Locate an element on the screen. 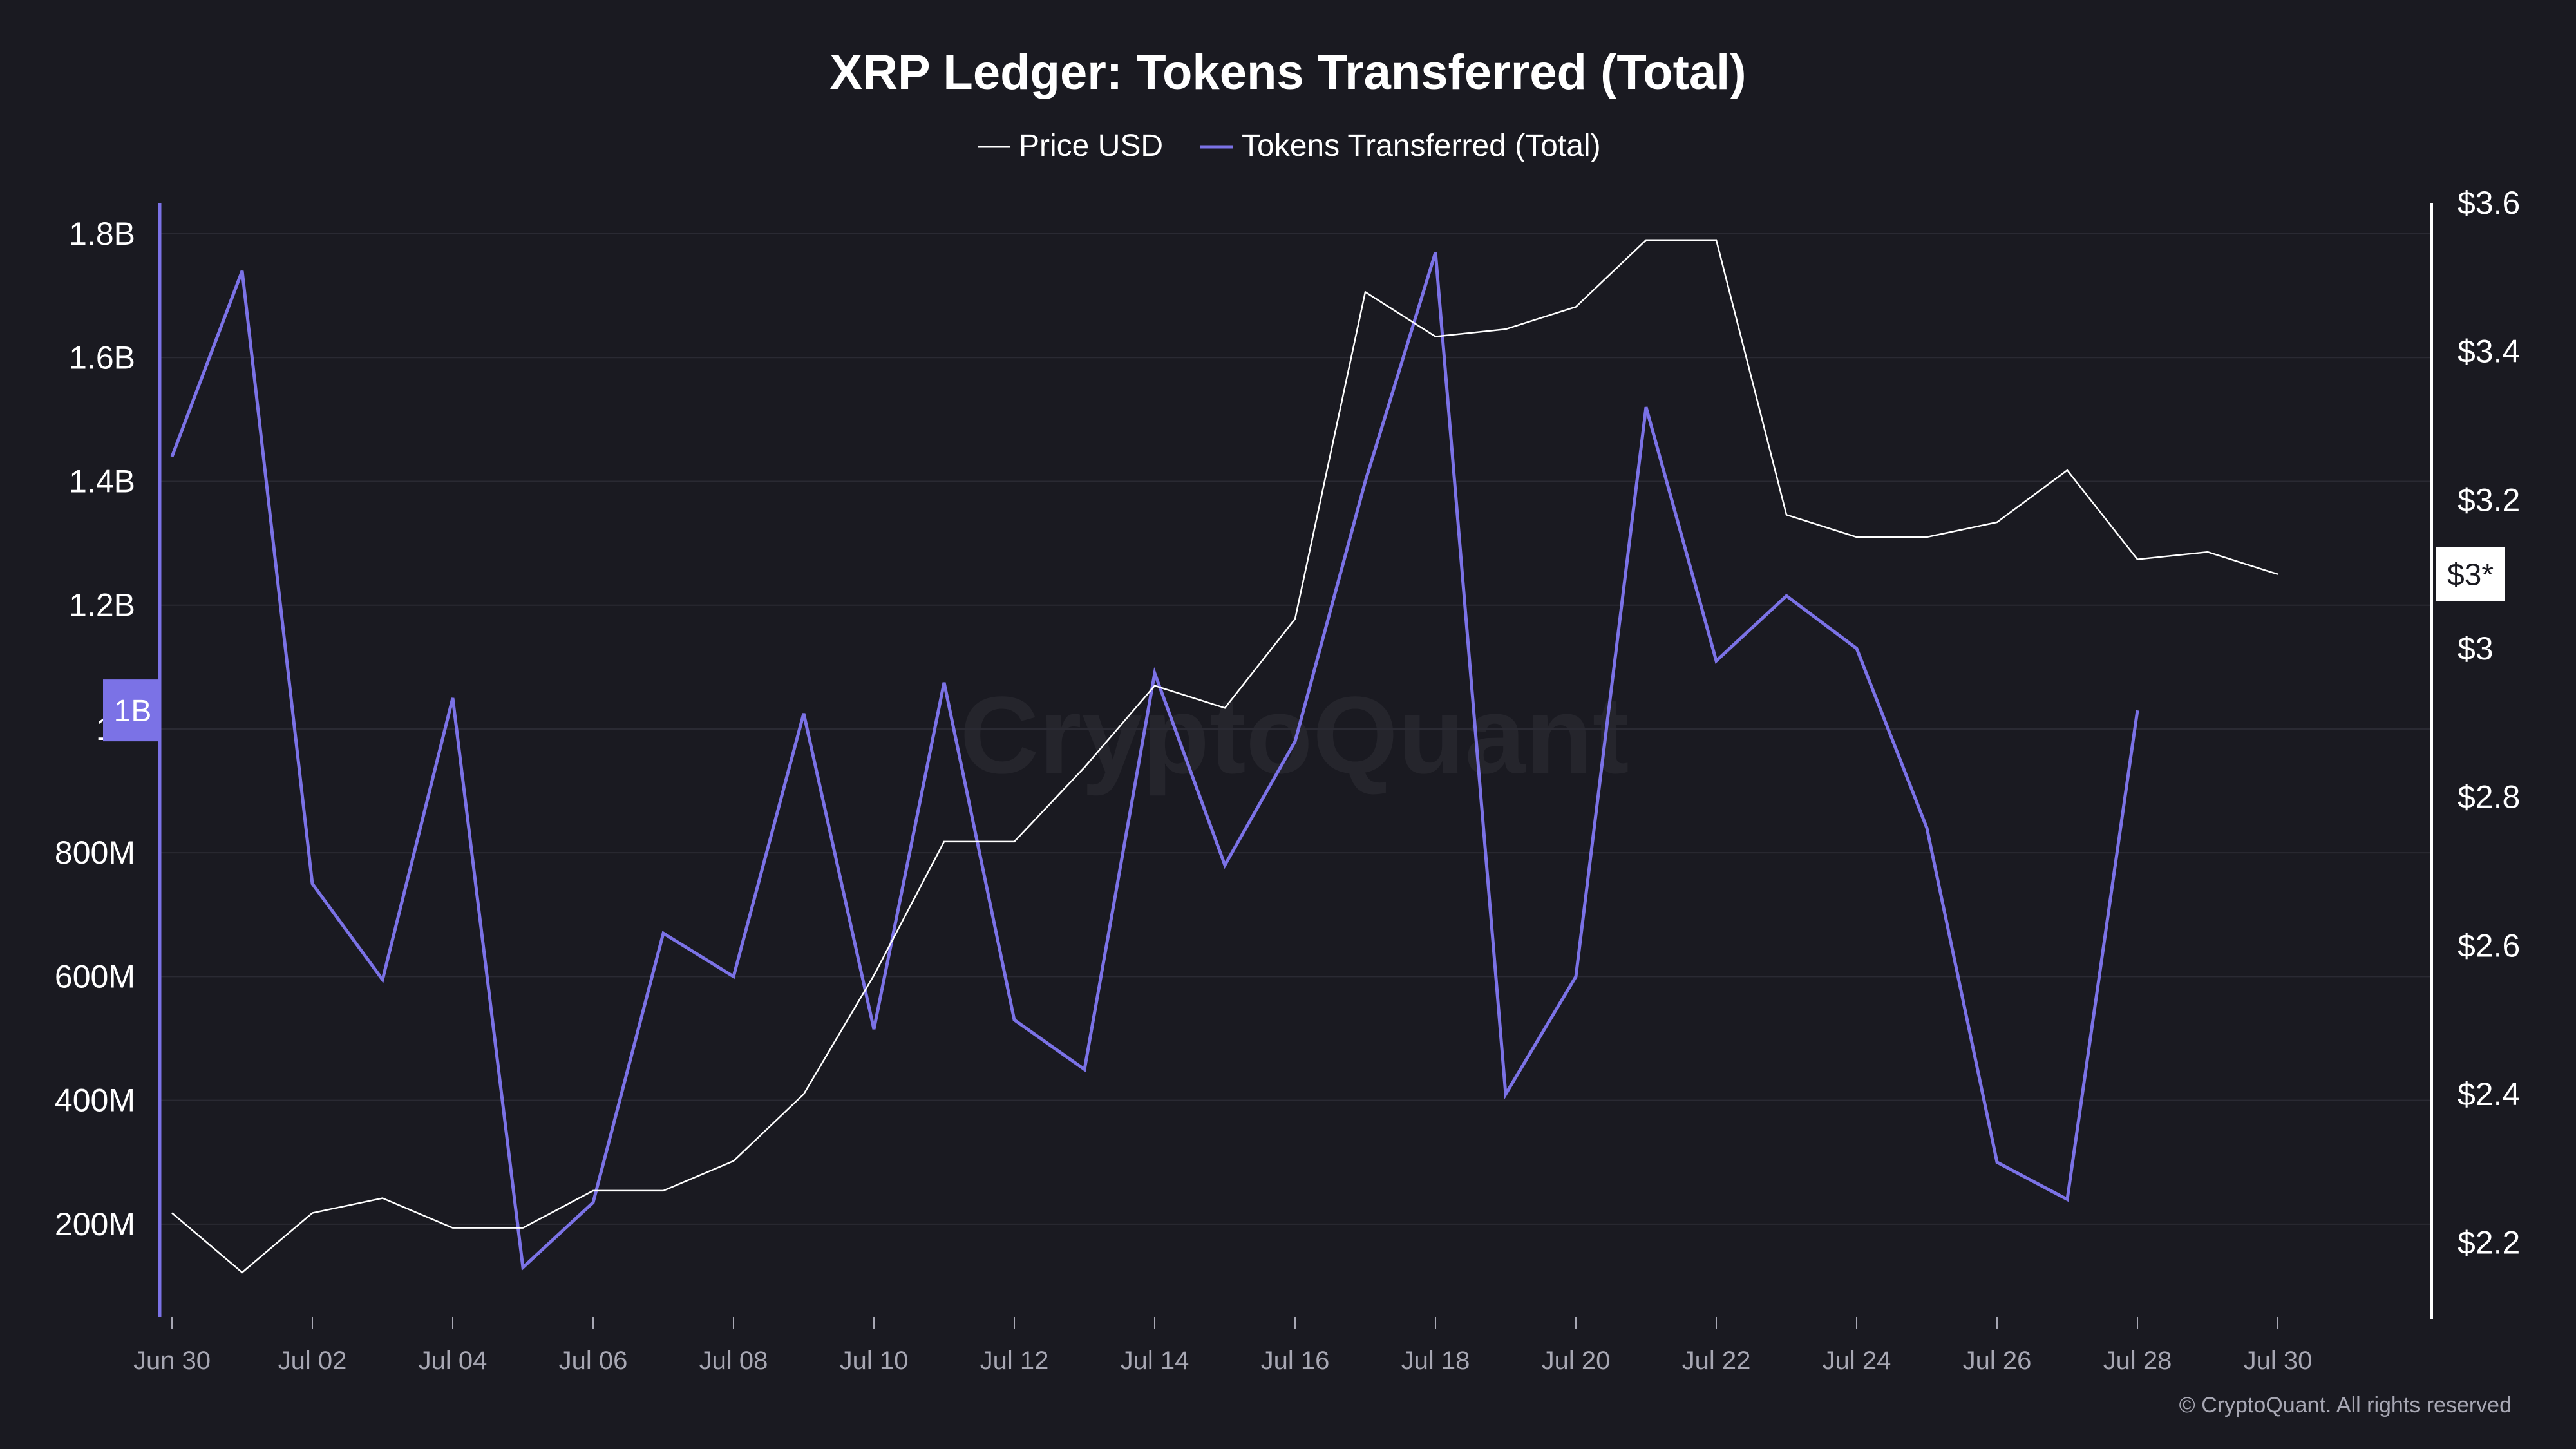  y-right-tick-label: $2.8 is located at coordinates (2489, 797).